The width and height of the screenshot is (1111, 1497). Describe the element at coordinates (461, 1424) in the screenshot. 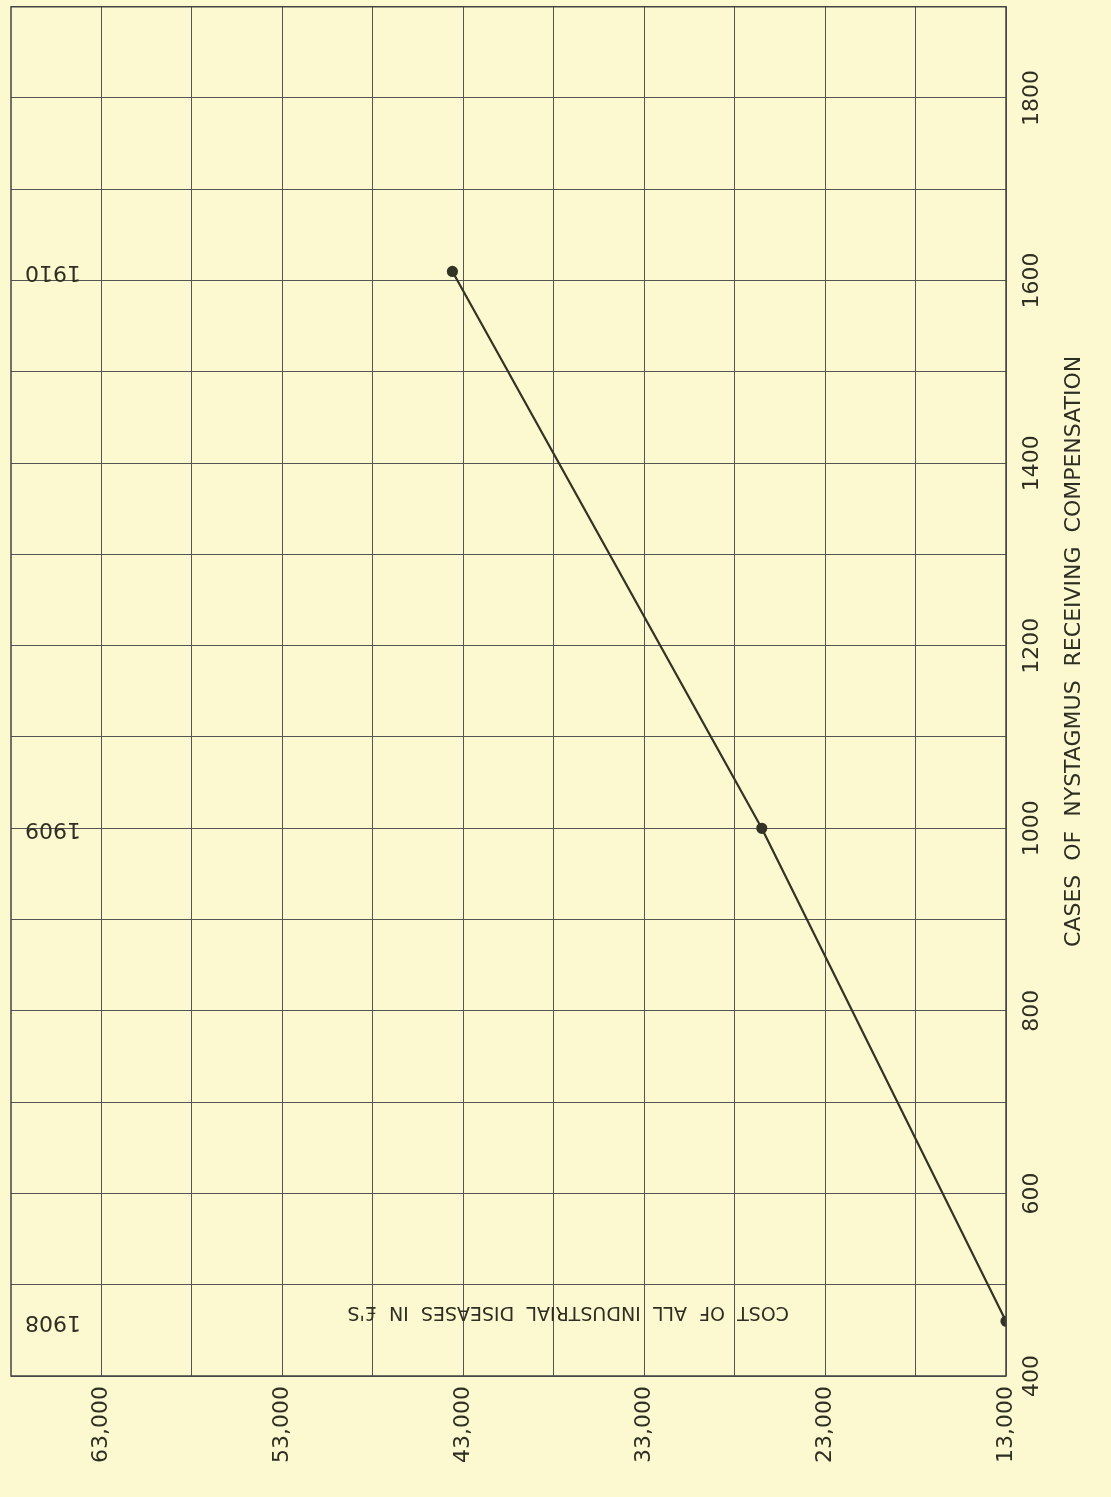

I see `x-tick-label: 43,000` at that location.